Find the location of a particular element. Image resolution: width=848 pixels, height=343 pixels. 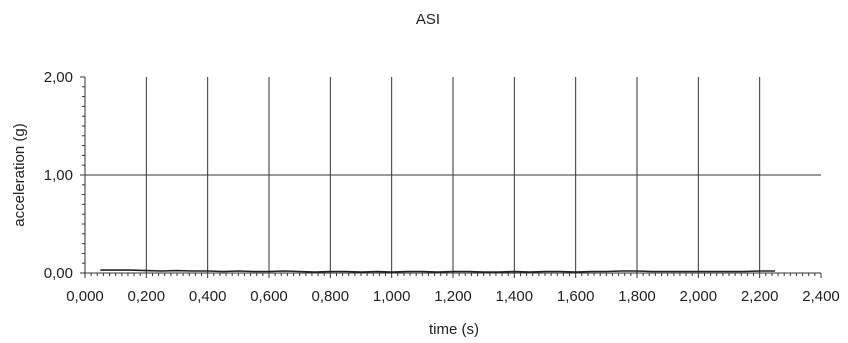

x-tick-label: 1,400 is located at coordinates (515, 296).